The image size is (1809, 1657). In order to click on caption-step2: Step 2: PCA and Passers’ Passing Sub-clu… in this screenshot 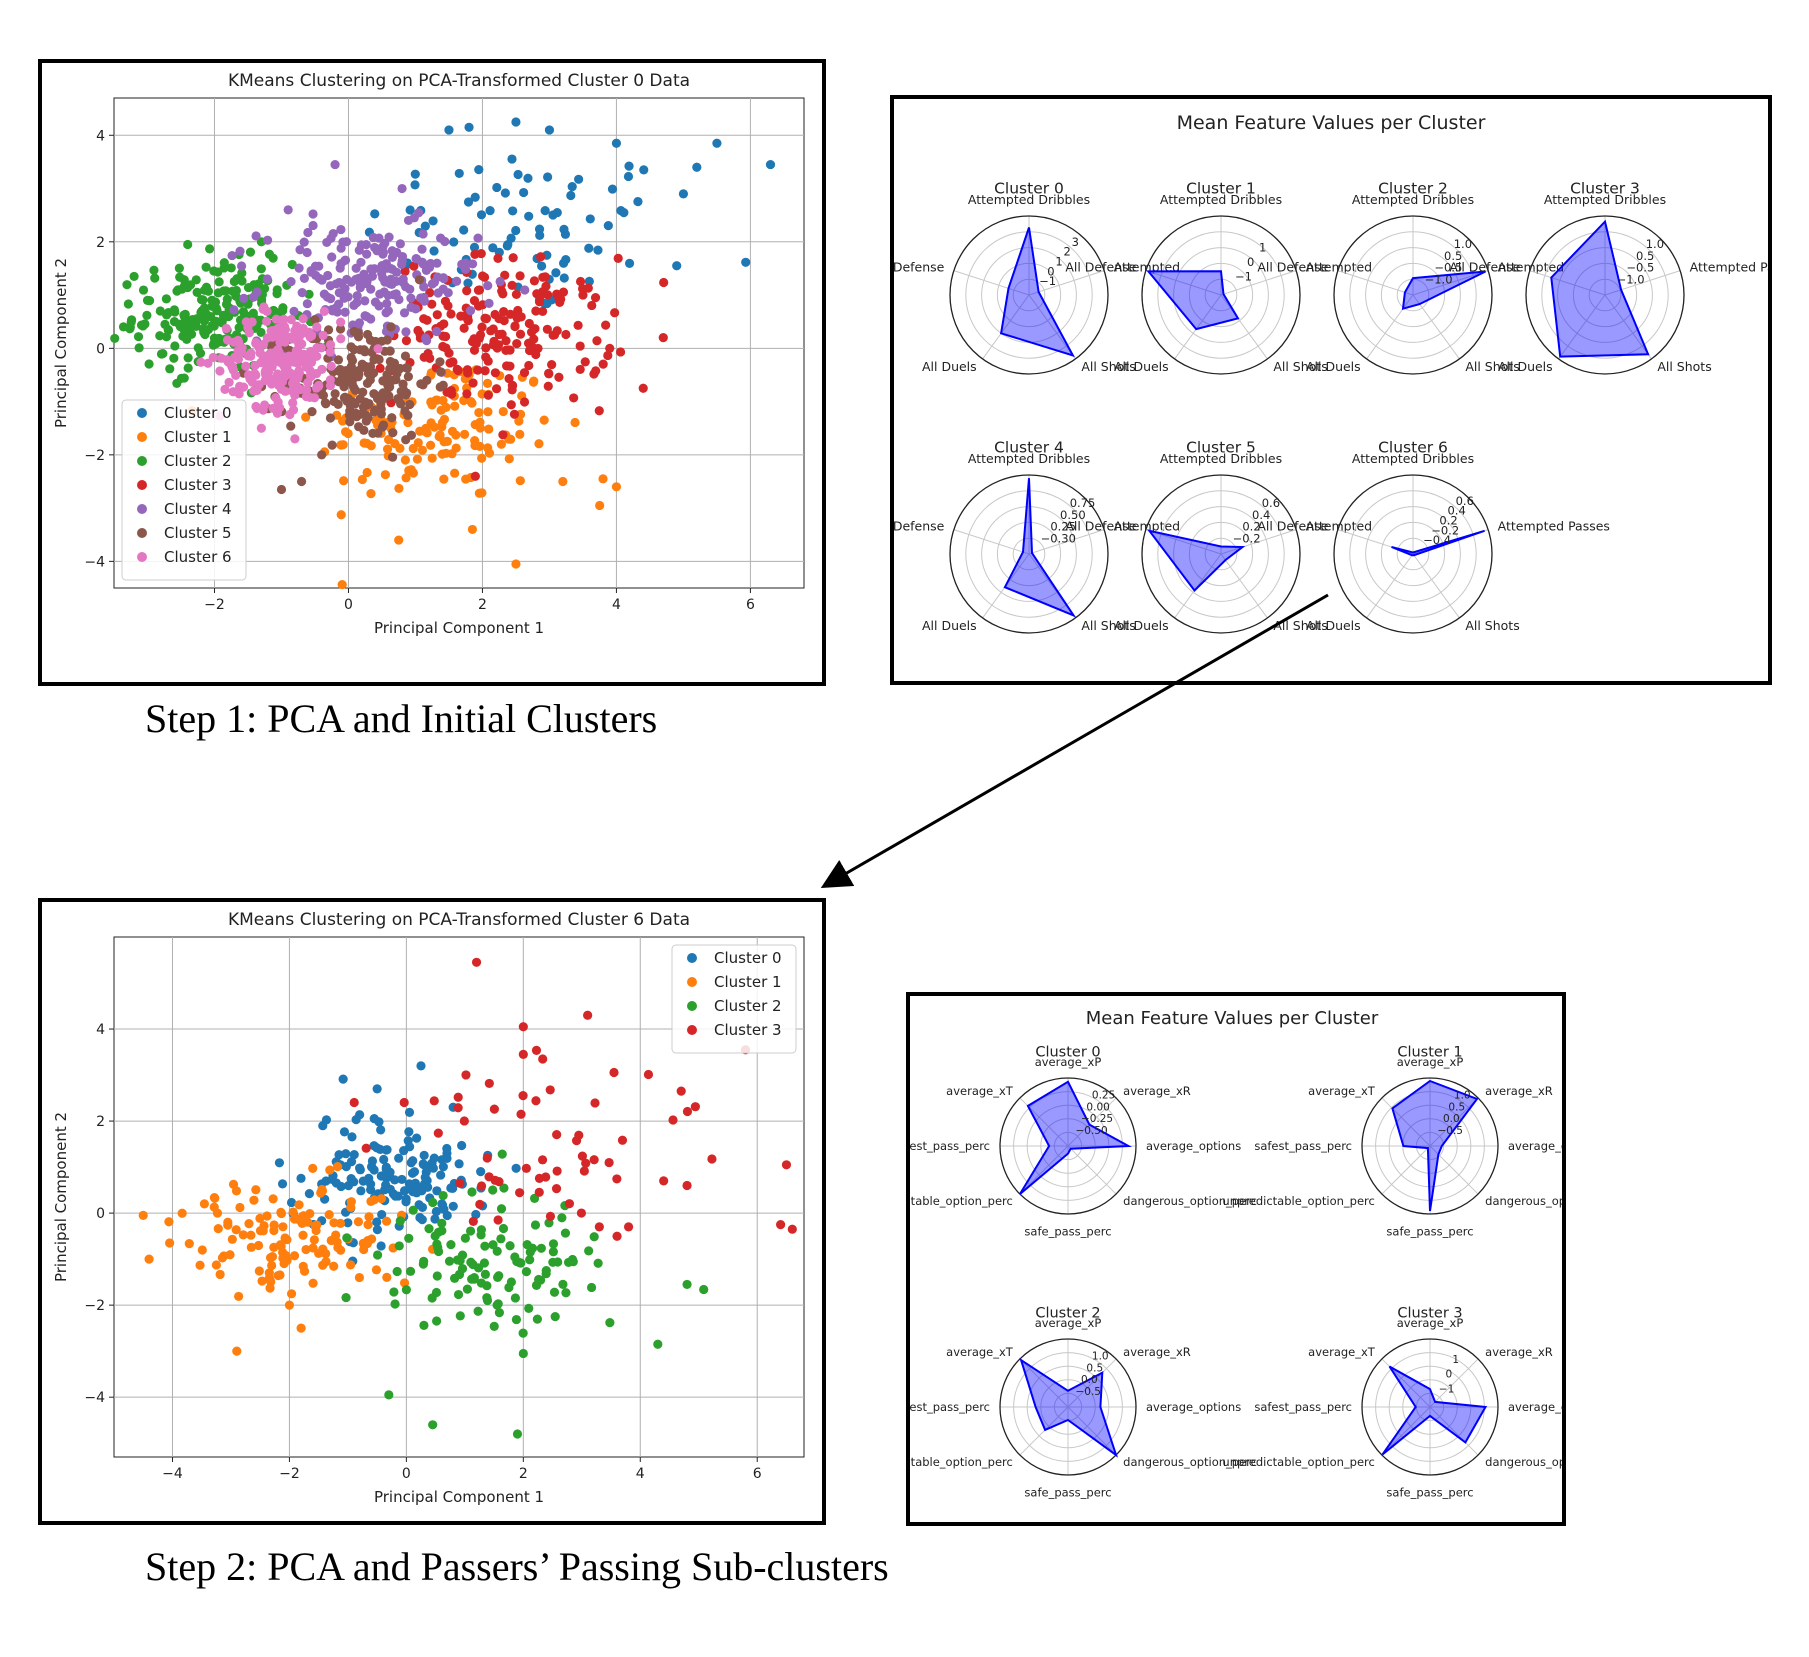, I will do `click(517, 1566)`.